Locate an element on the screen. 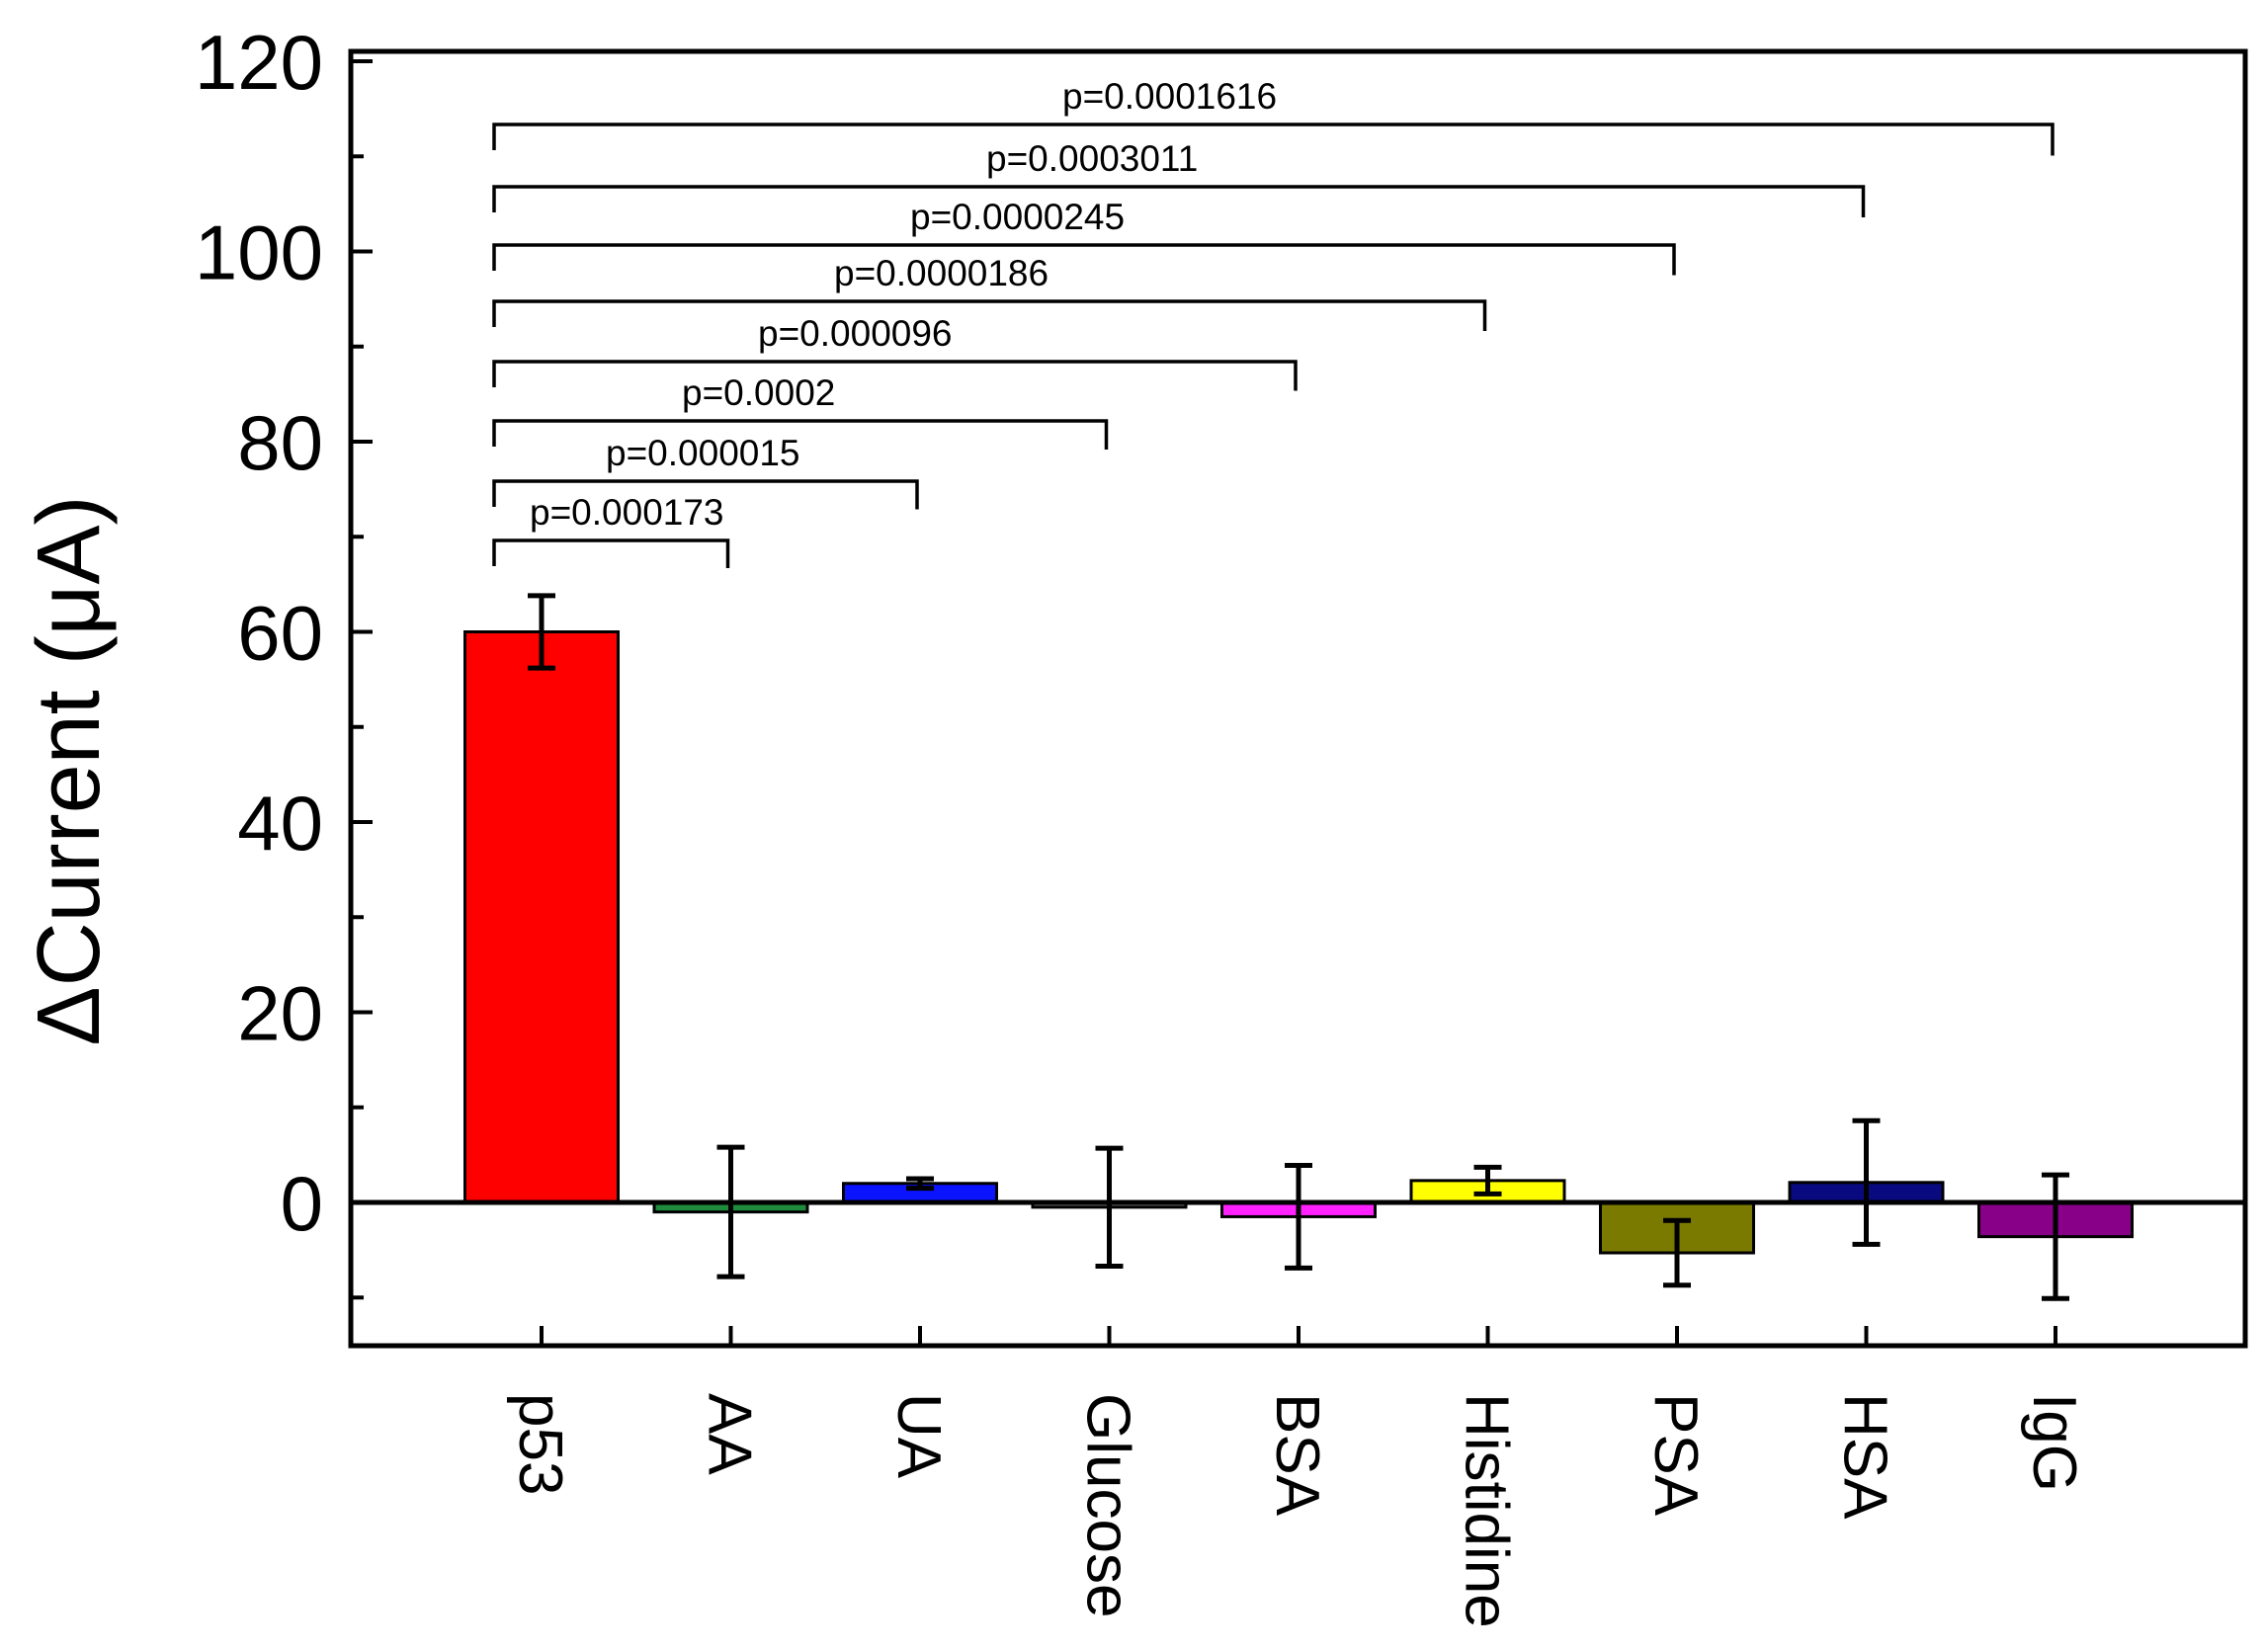 Image resolution: width=2265 pixels, height=1652 pixels. y-tick-label: 20 is located at coordinates (280, 1013).